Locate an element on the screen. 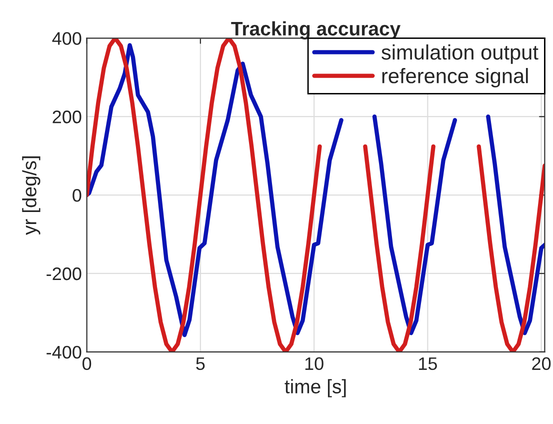 The height and width of the screenshot is (424, 553). x-axis-title: time [s] is located at coordinates (315, 388).